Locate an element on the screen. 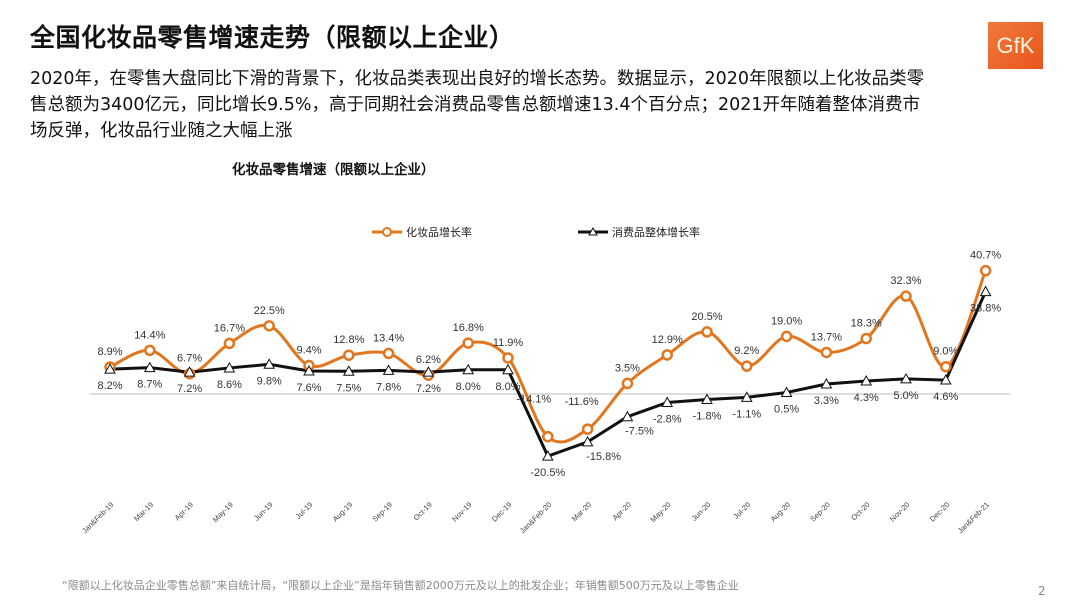 The height and width of the screenshot is (608, 1080). data-label: -1.8% is located at coordinates (707, 416).